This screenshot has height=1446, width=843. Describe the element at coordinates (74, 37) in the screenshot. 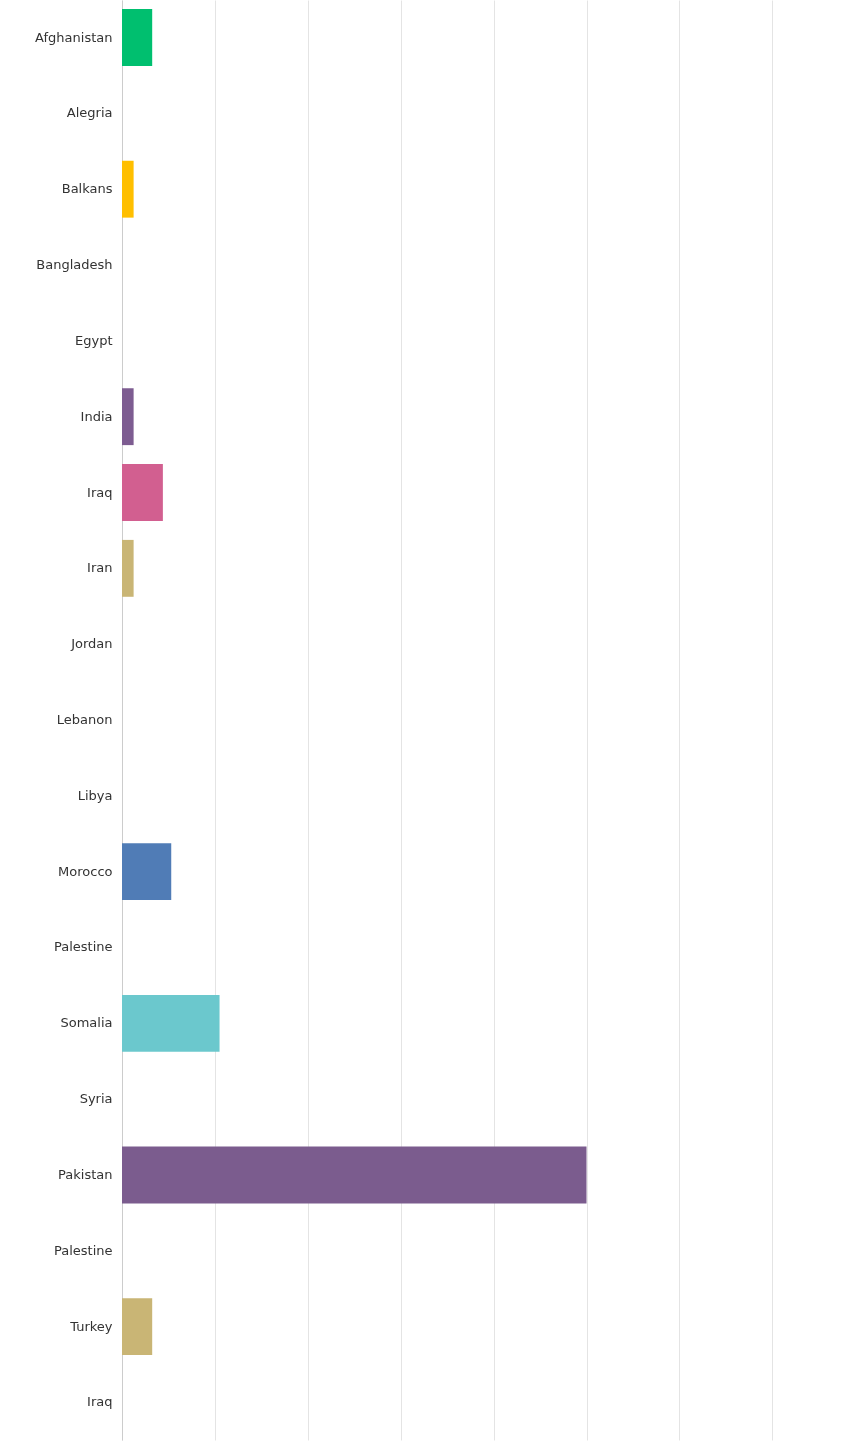

I see `y-tick-label: Afghanistan` at that location.